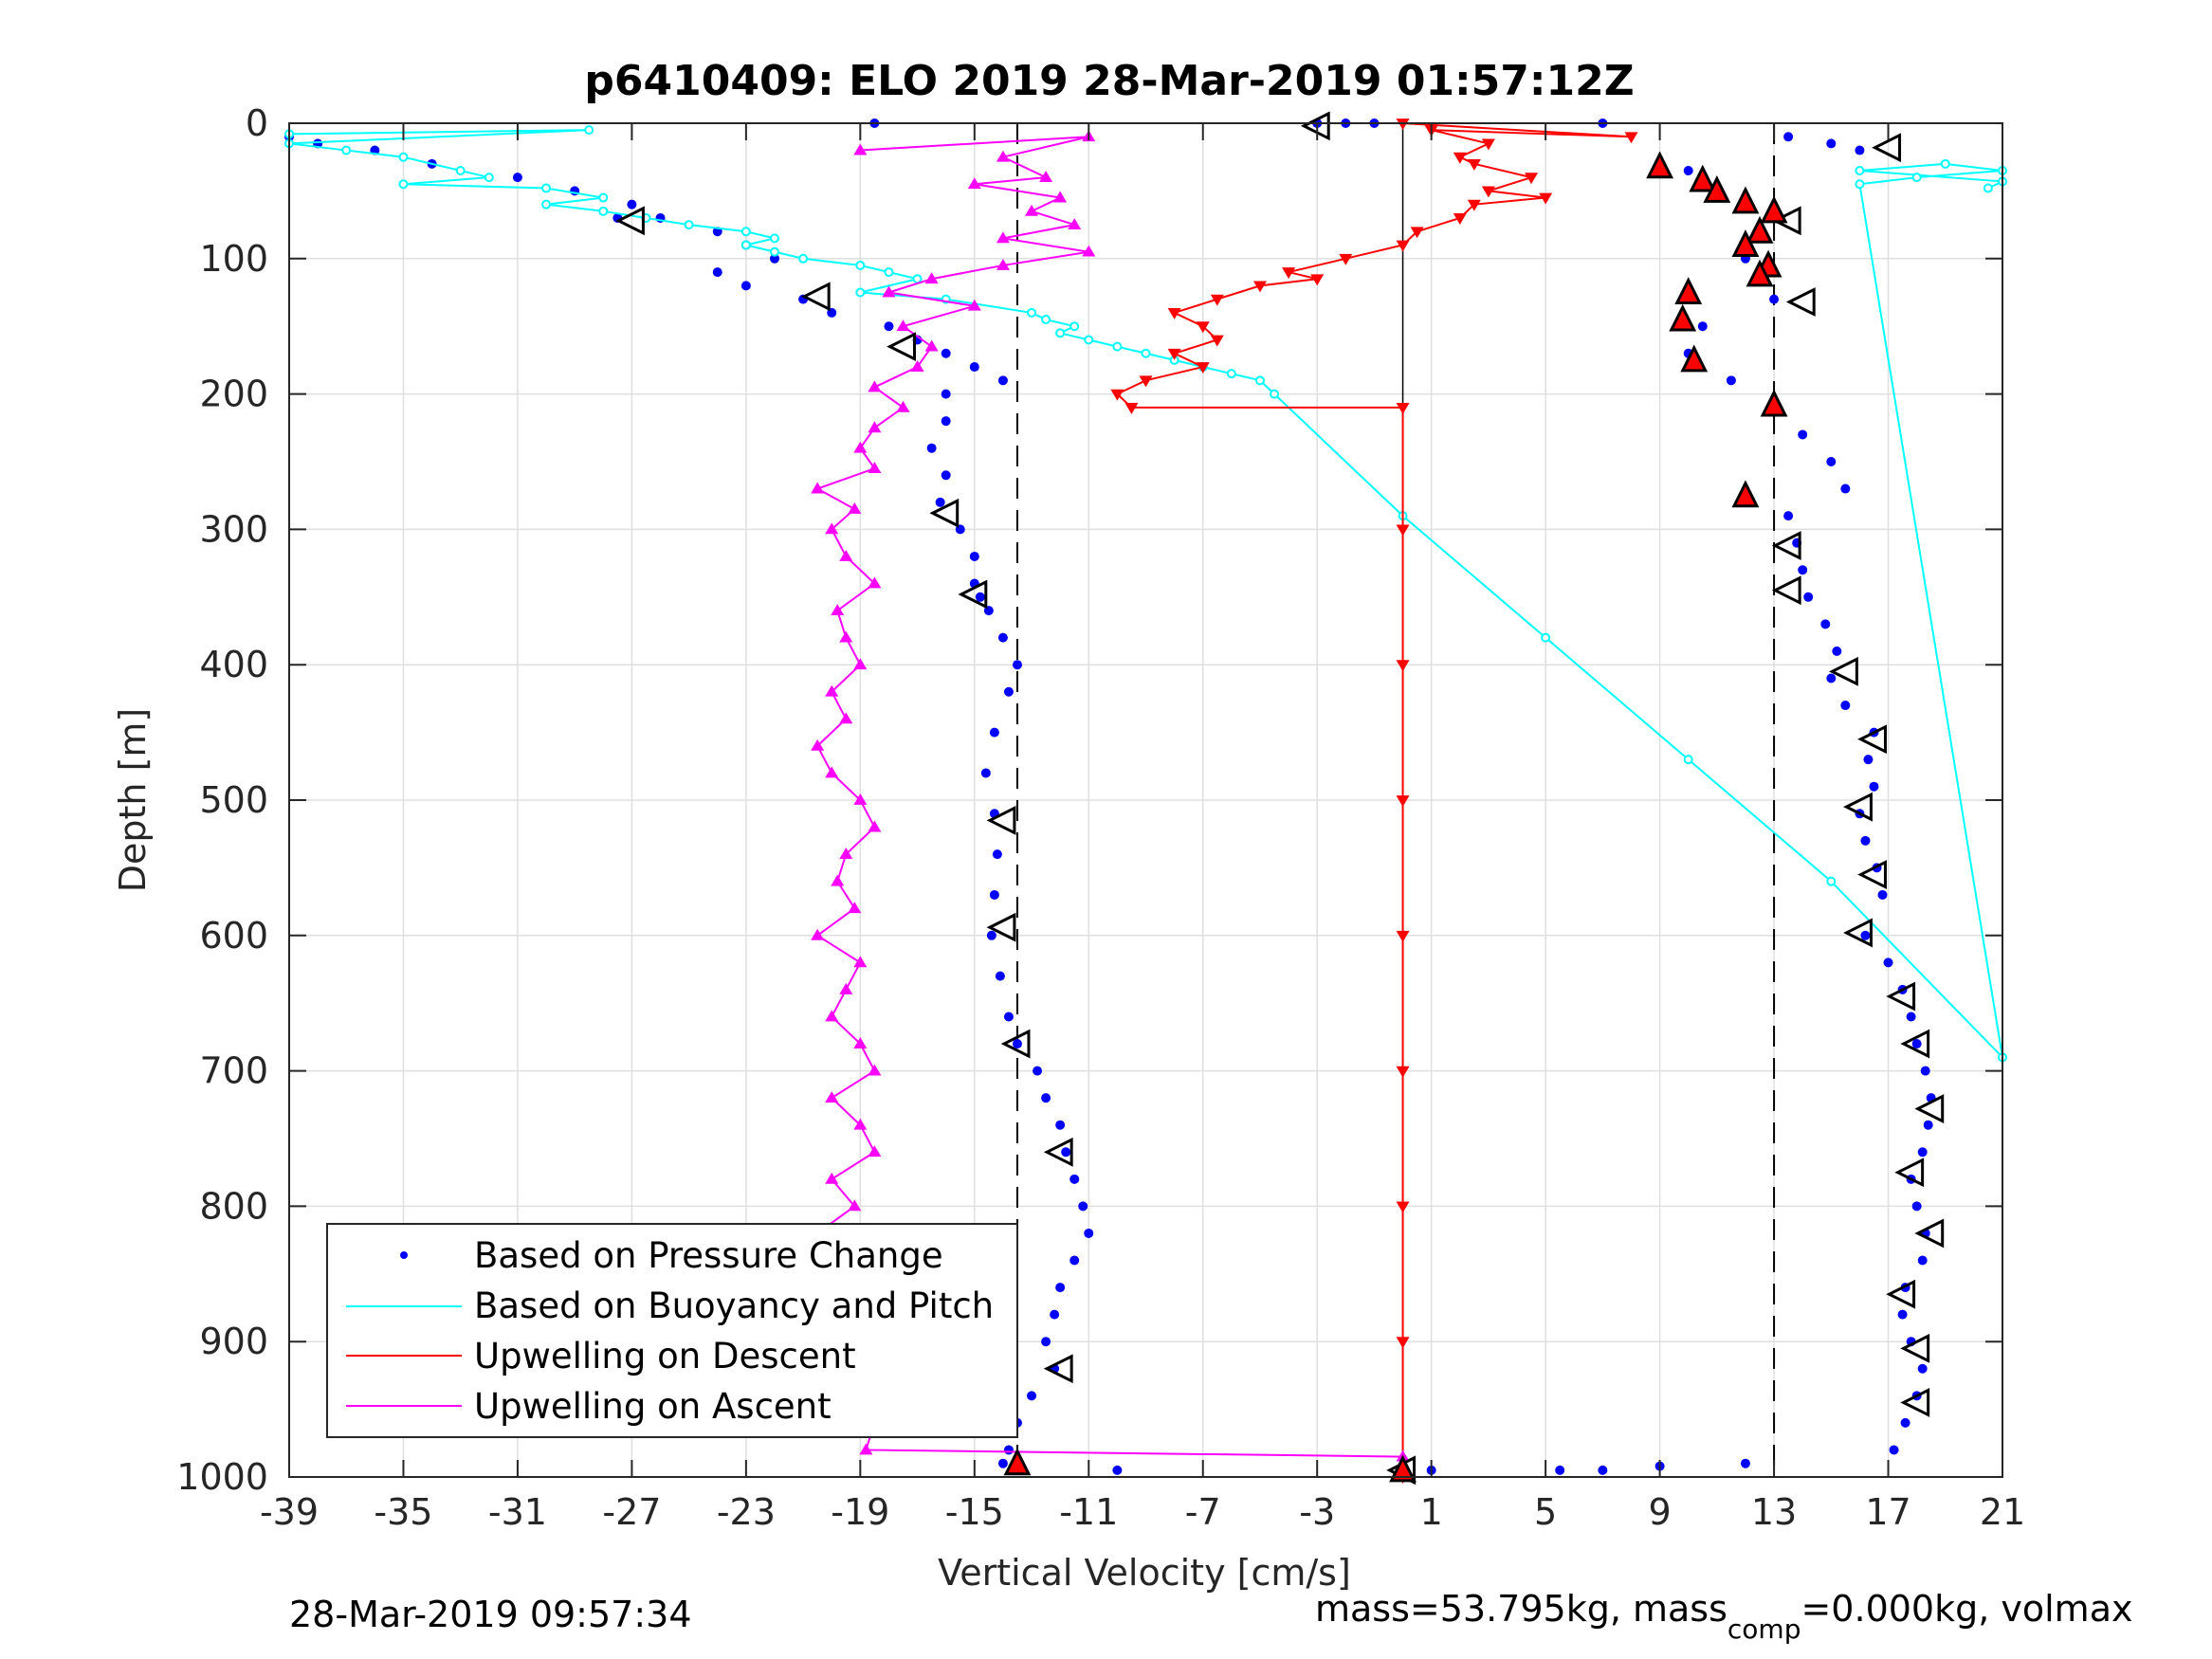  I want to click on y-tick-label: 600, so click(233, 936).